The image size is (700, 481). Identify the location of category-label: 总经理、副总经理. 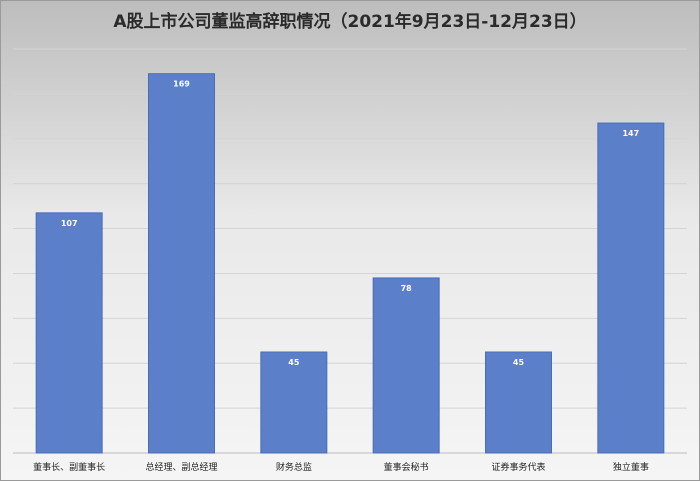
(181, 467).